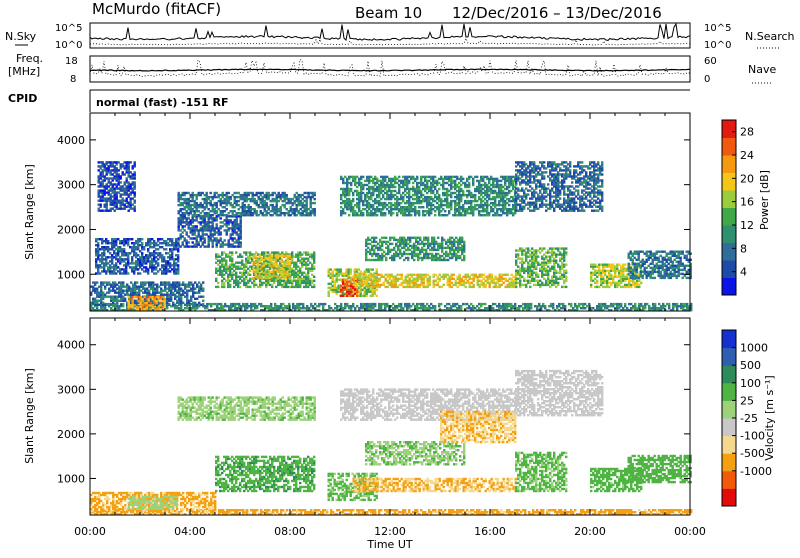 This screenshot has width=800, height=558. Describe the element at coordinates (710, 61) in the screenshot. I see `nave-tick-top: 60` at that location.